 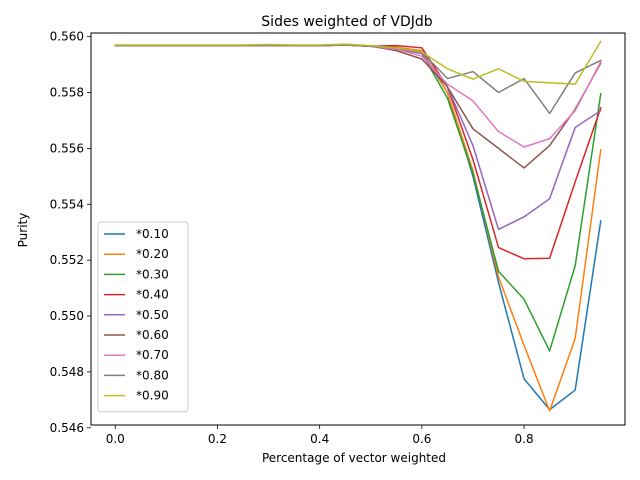 I want to click on x-tick-label: 0.0, so click(x=115, y=439).